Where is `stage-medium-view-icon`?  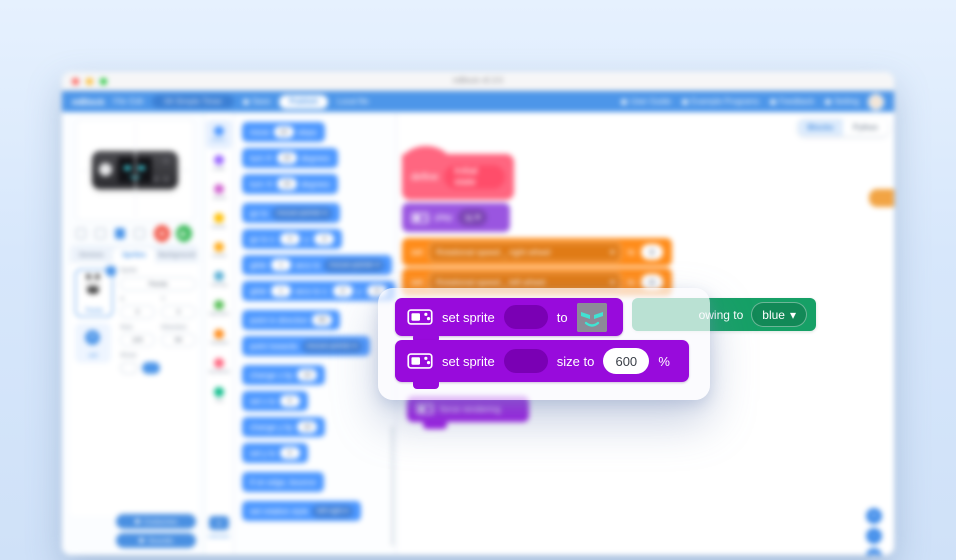
stage-medium-view-icon is located at coordinates (100, 233).